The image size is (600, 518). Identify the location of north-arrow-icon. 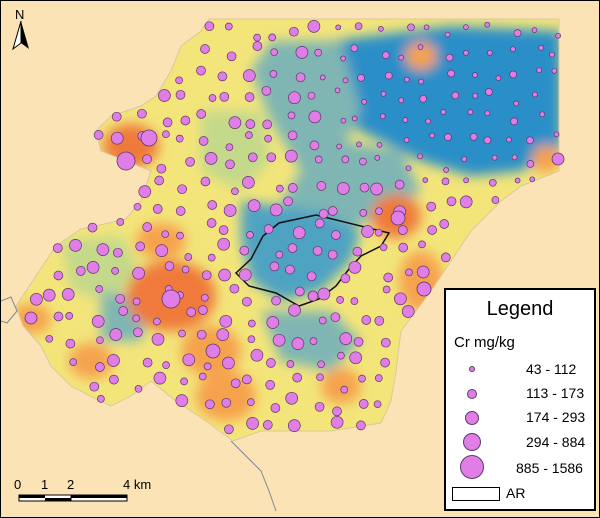
(20, 35).